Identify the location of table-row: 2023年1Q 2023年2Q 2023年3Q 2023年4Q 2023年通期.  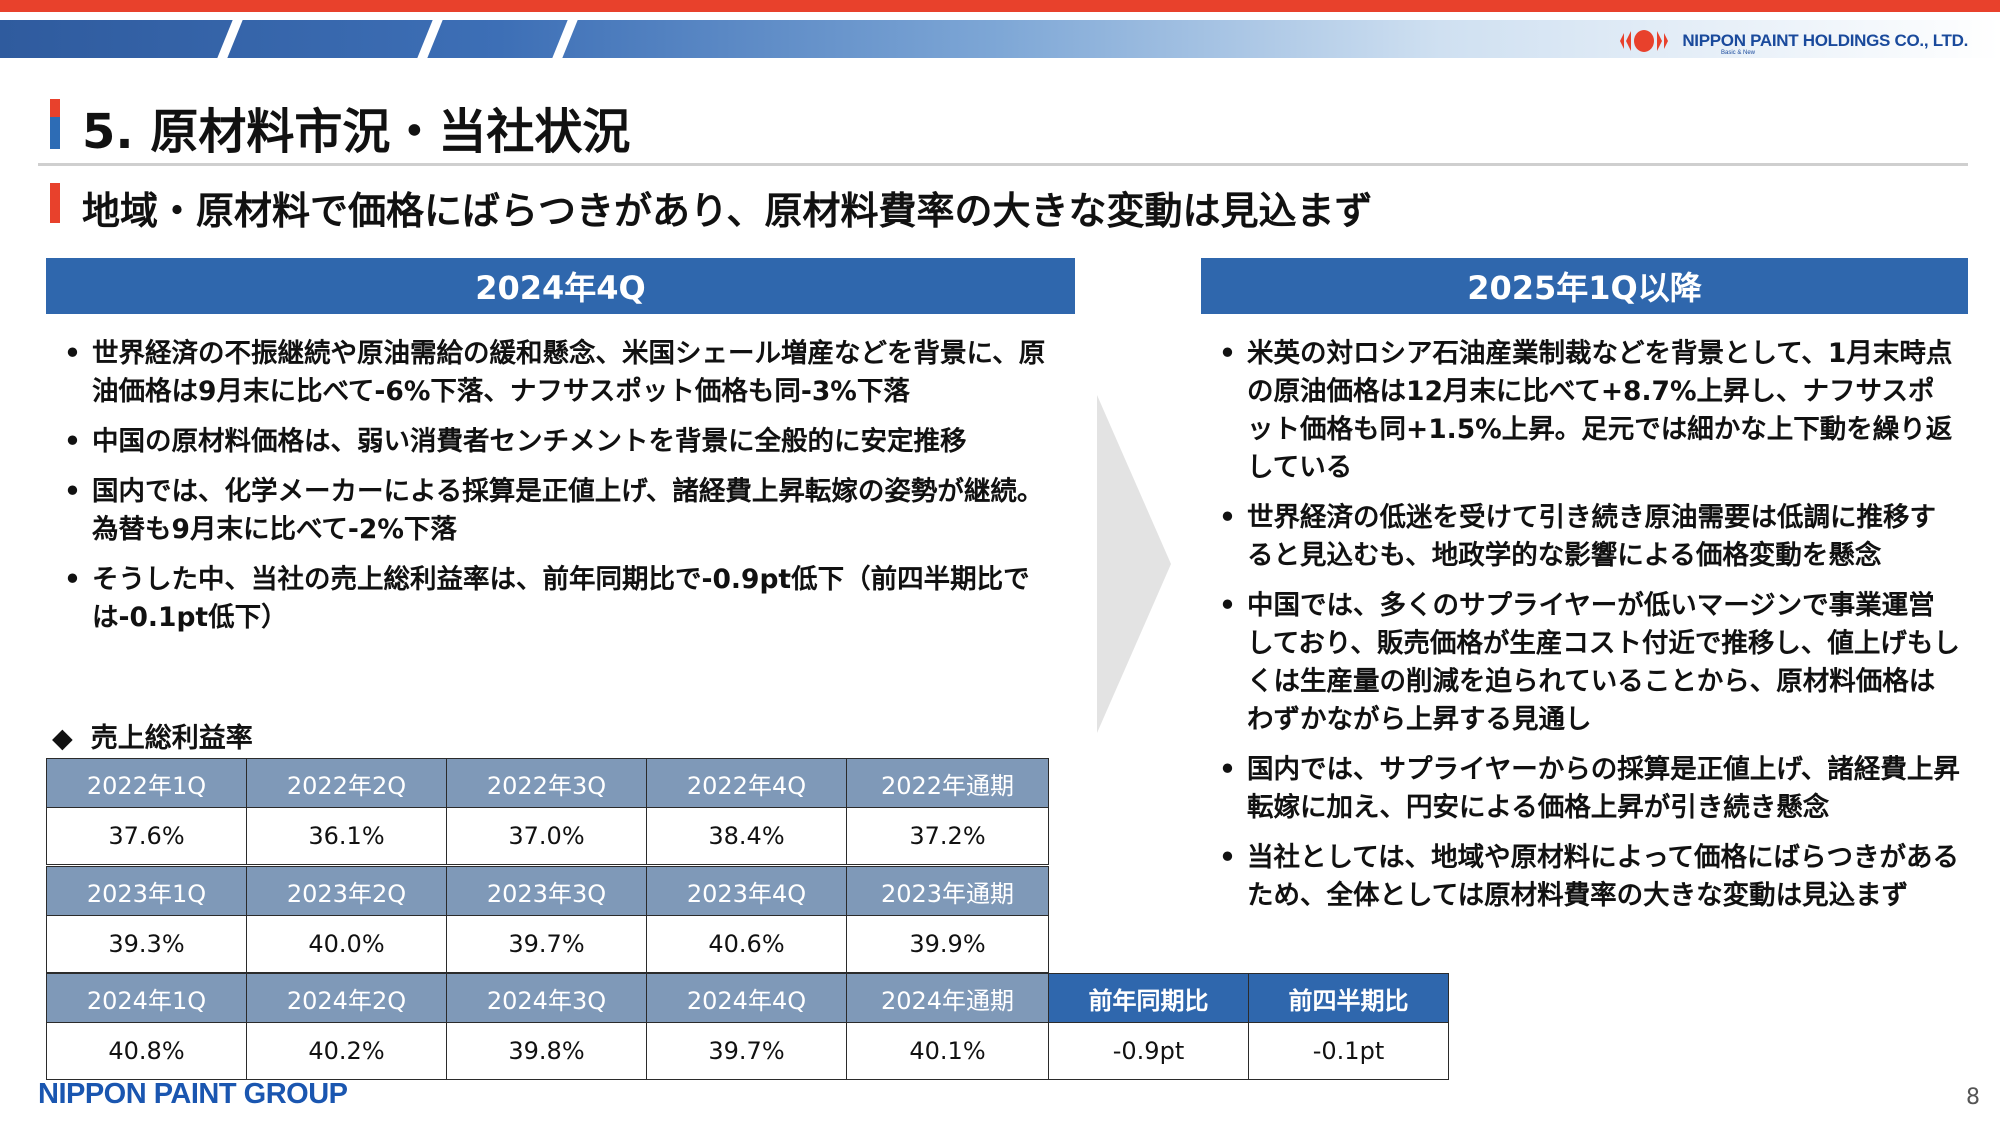
(547, 891).